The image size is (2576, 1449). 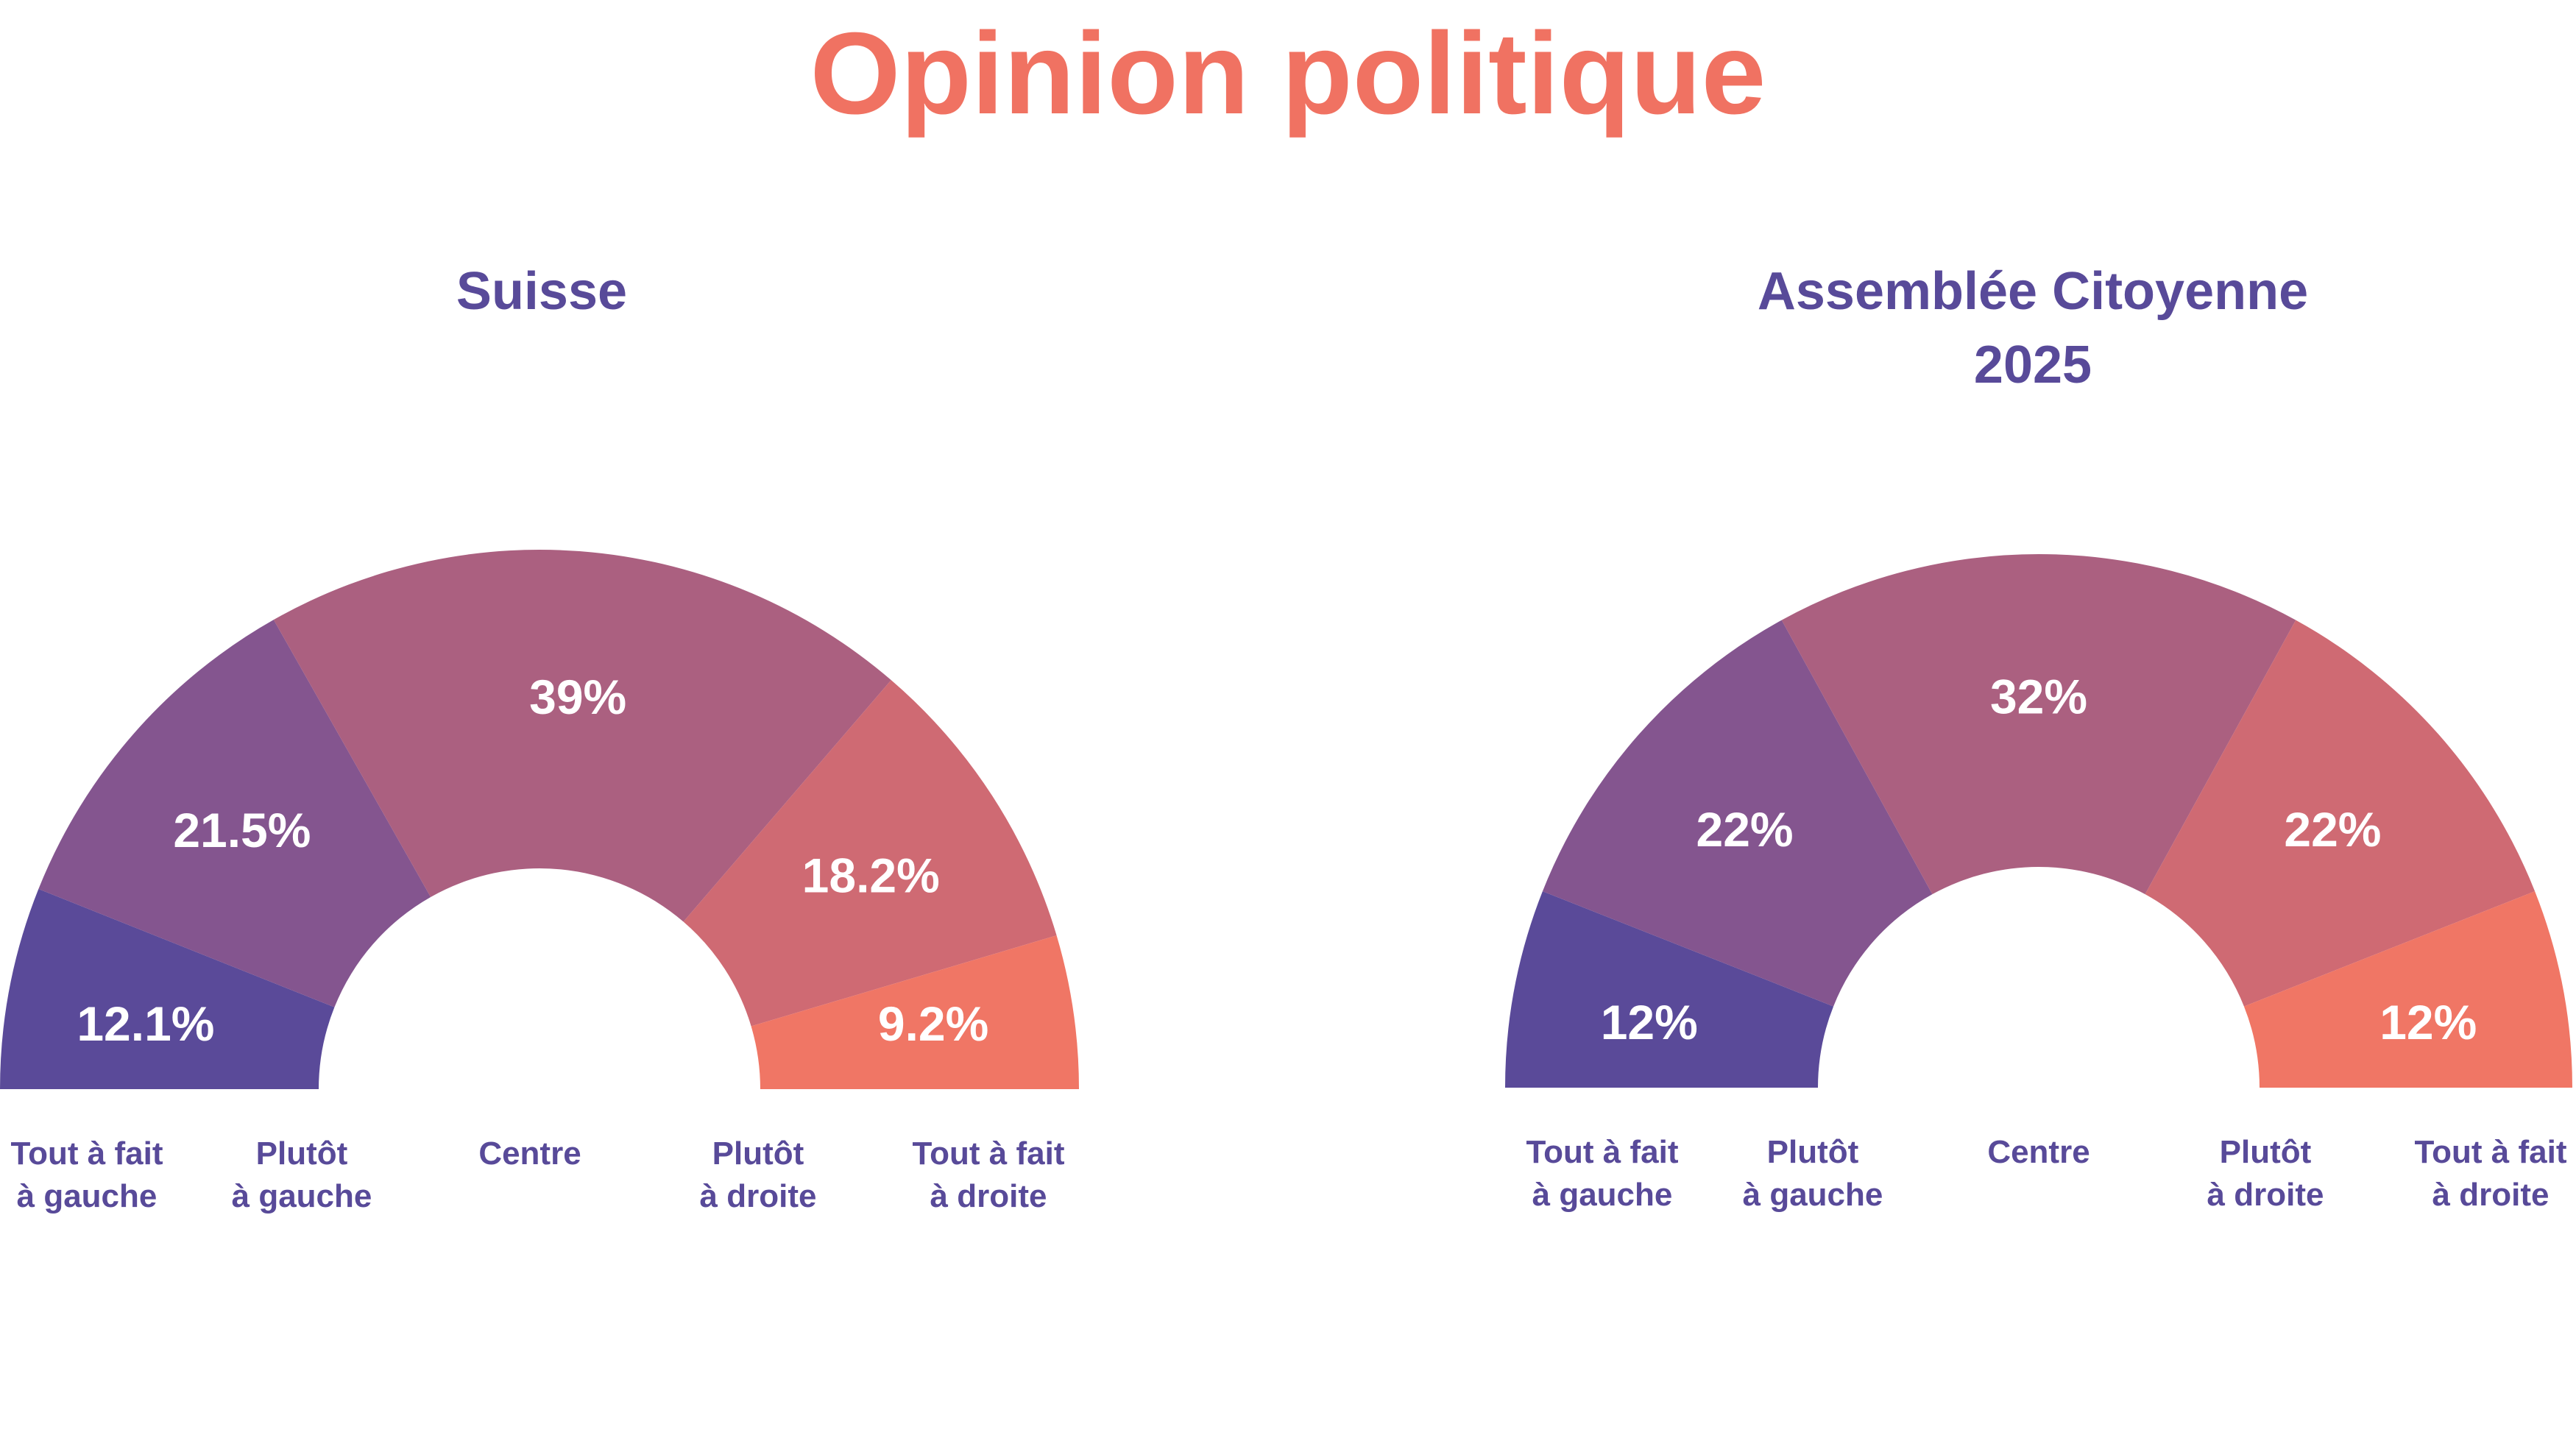 What do you see at coordinates (577, 697) in the screenshot?
I see `slice-value-label: 39%` at bounding box center [577, 697].